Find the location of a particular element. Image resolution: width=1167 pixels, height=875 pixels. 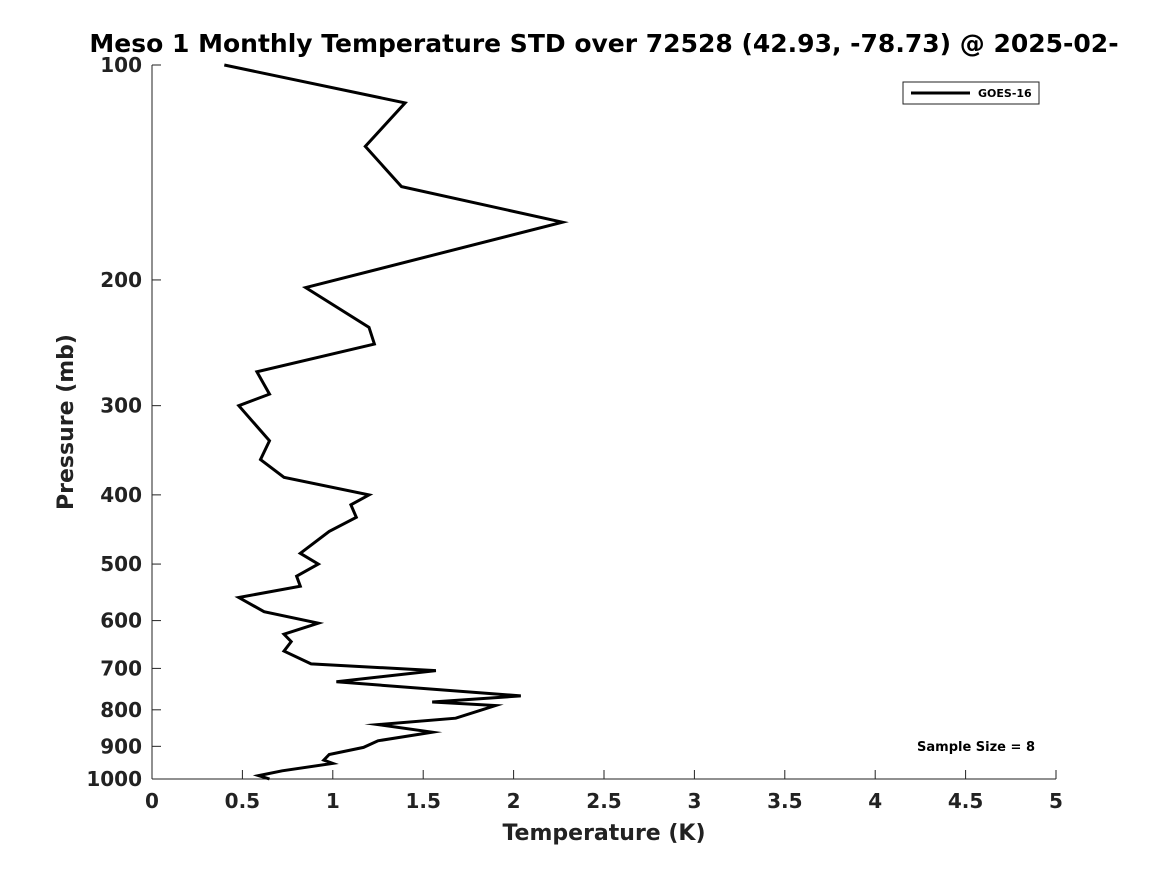

x-axis-label: Temperature (K) is located at coordinates (603, 833).